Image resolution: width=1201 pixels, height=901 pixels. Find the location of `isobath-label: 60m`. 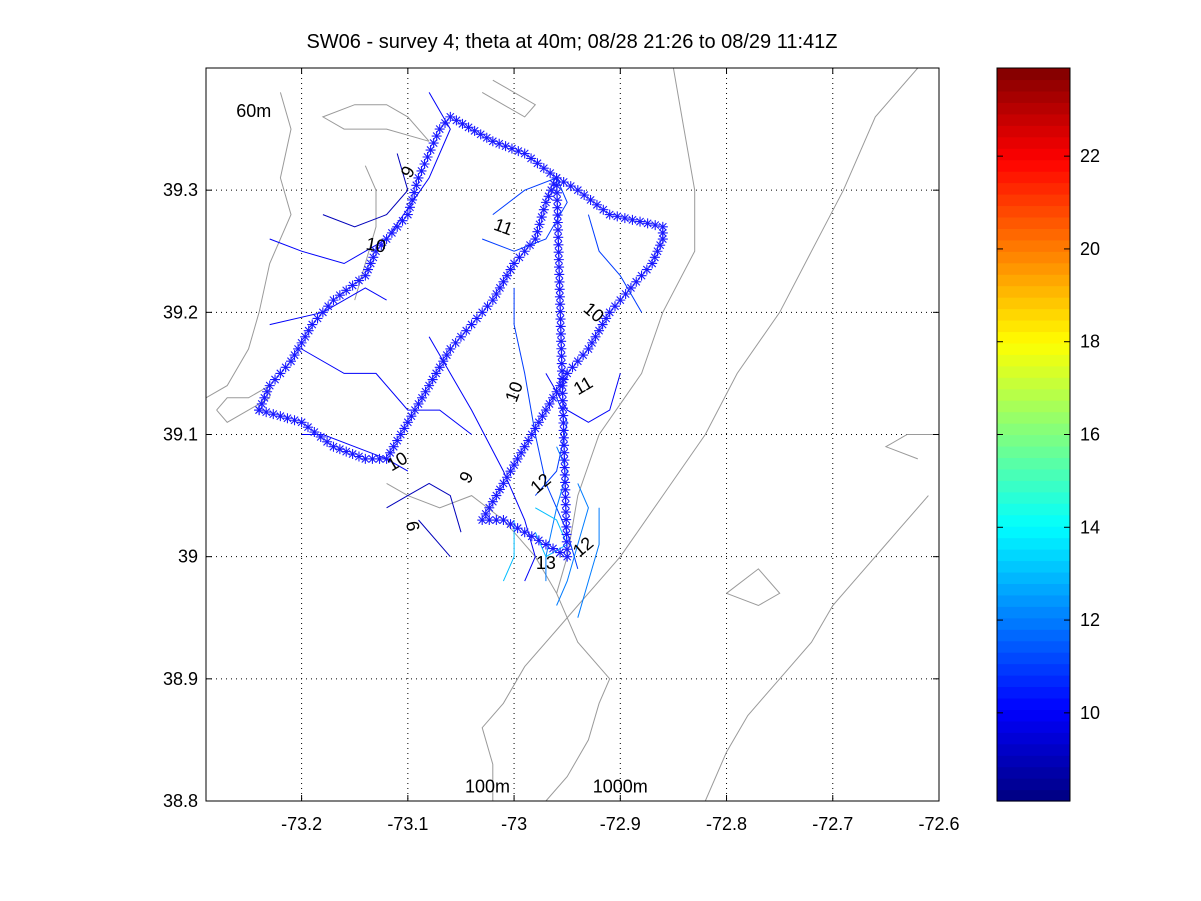

isobath-label: 60m is located at coordinates (253, 111).